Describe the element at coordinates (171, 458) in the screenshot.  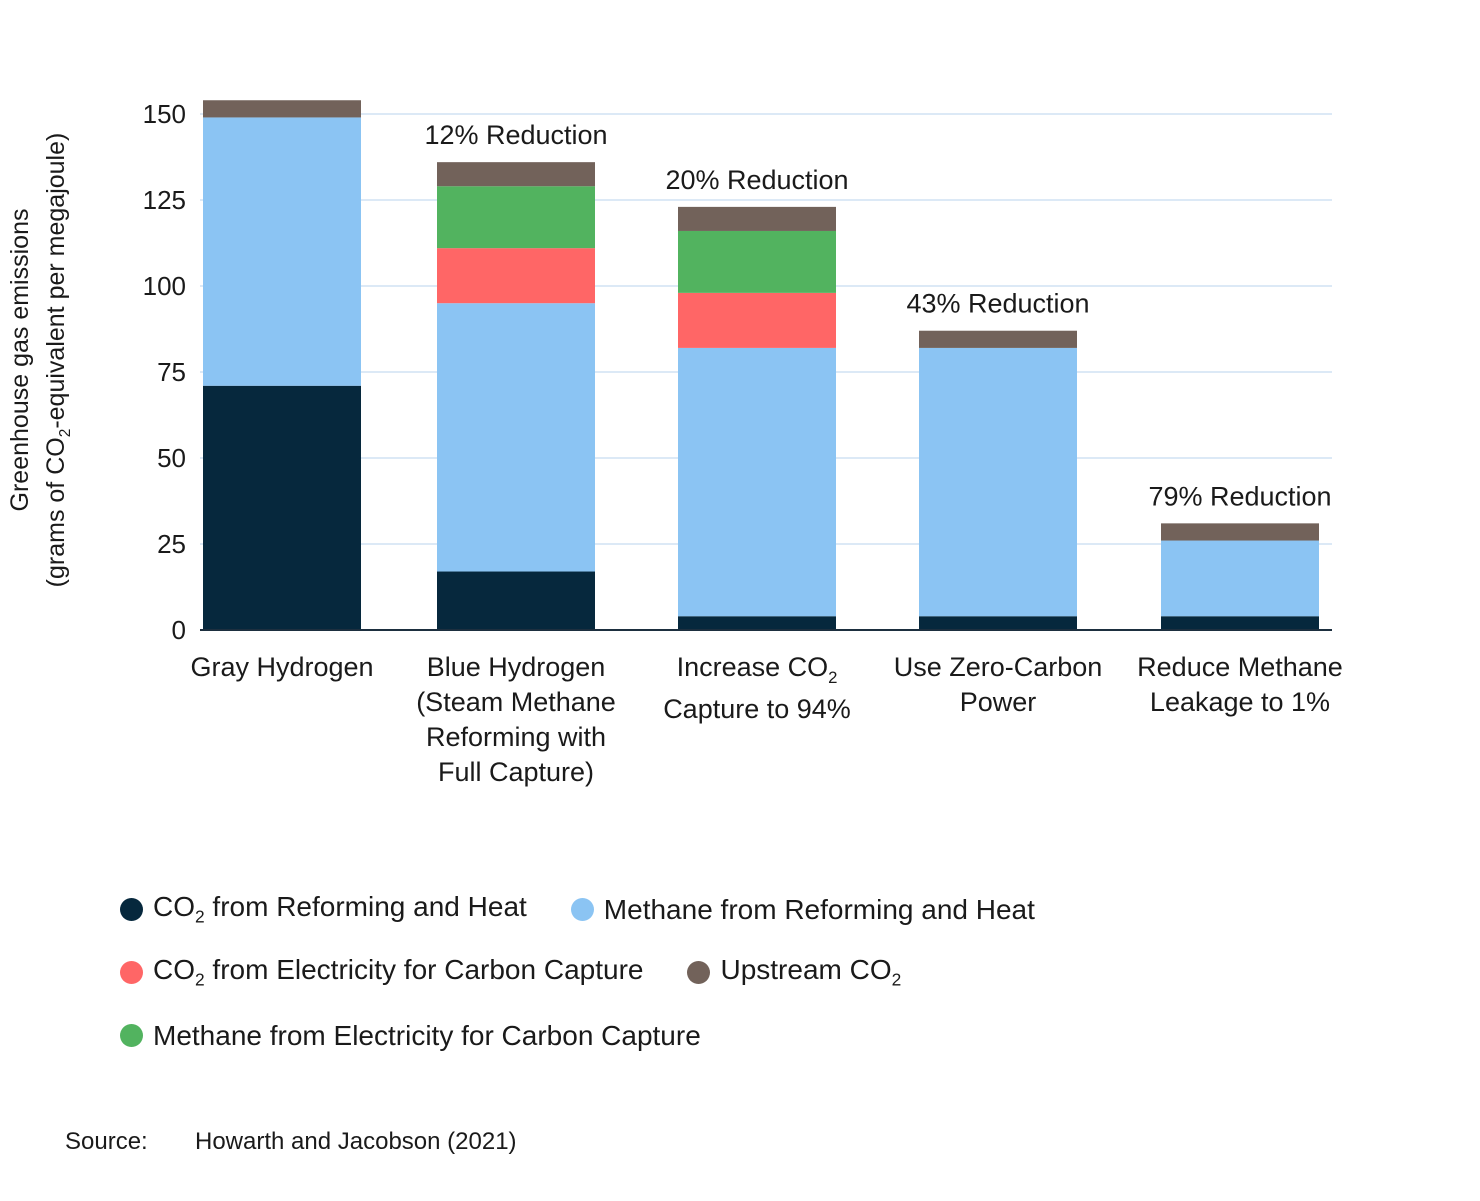
I see `y-tick-label: 50` at that location.